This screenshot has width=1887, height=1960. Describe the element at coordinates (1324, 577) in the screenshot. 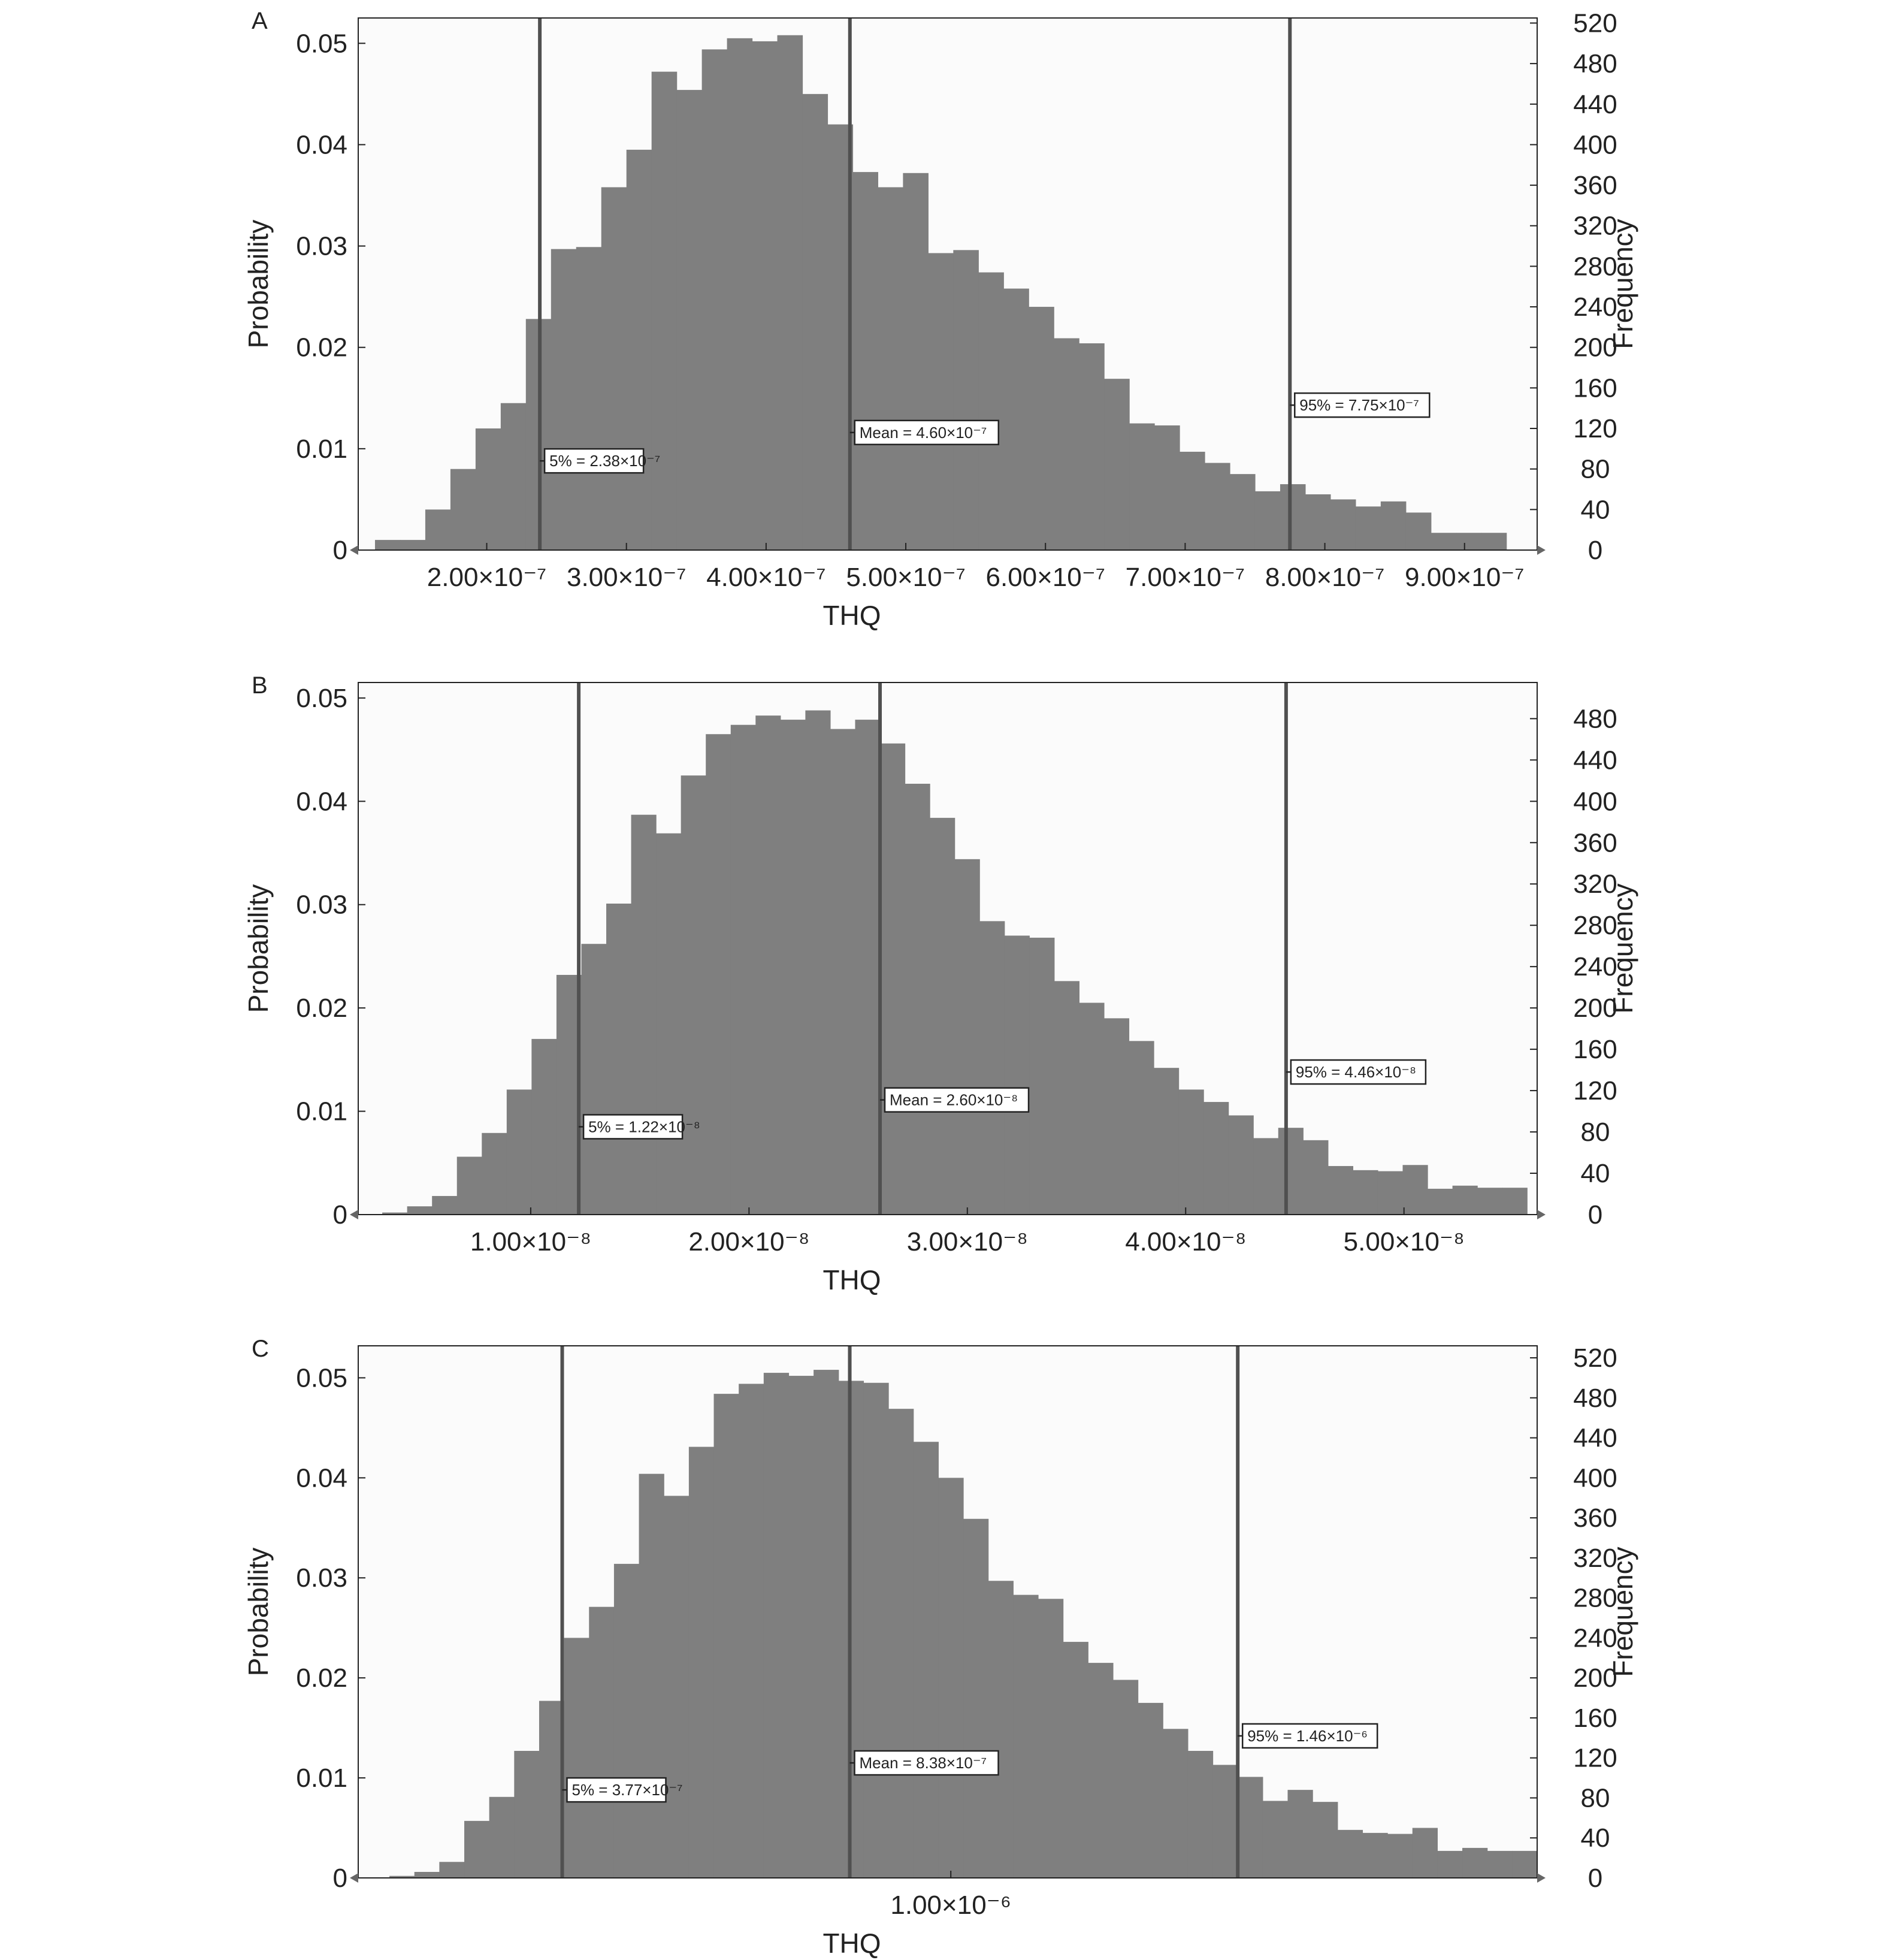

I see `x-tick-label: 8.00×10⁻⁷` at that location.